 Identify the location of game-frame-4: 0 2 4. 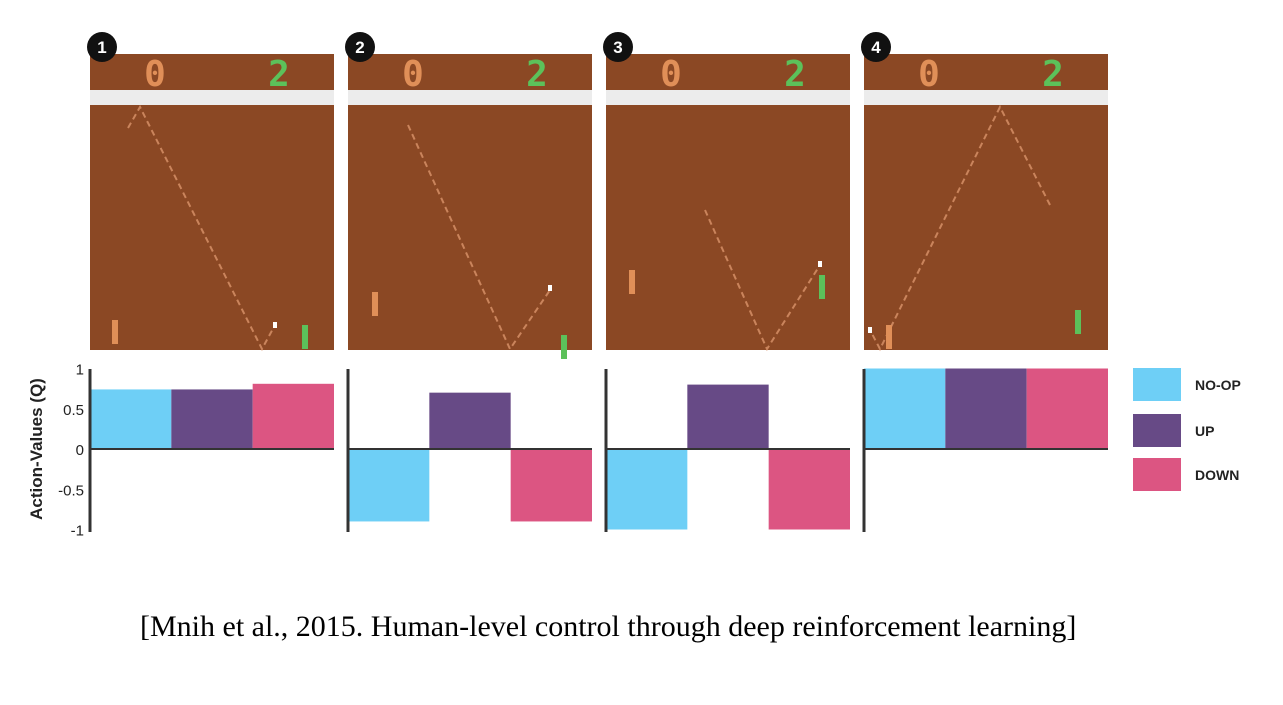
(984, 192).